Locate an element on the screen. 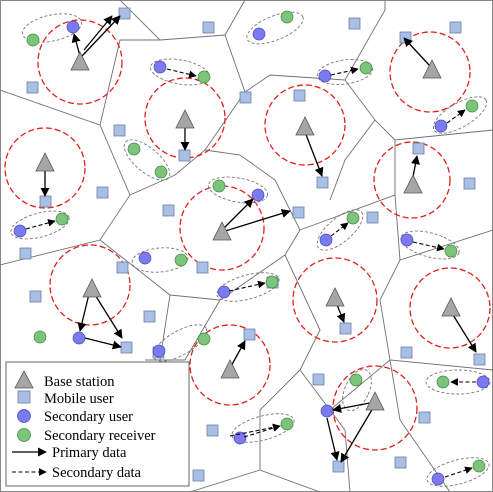 This screenshot has width=493, height=492. secondary-receiver-icon is located at coordinates (24, 435).